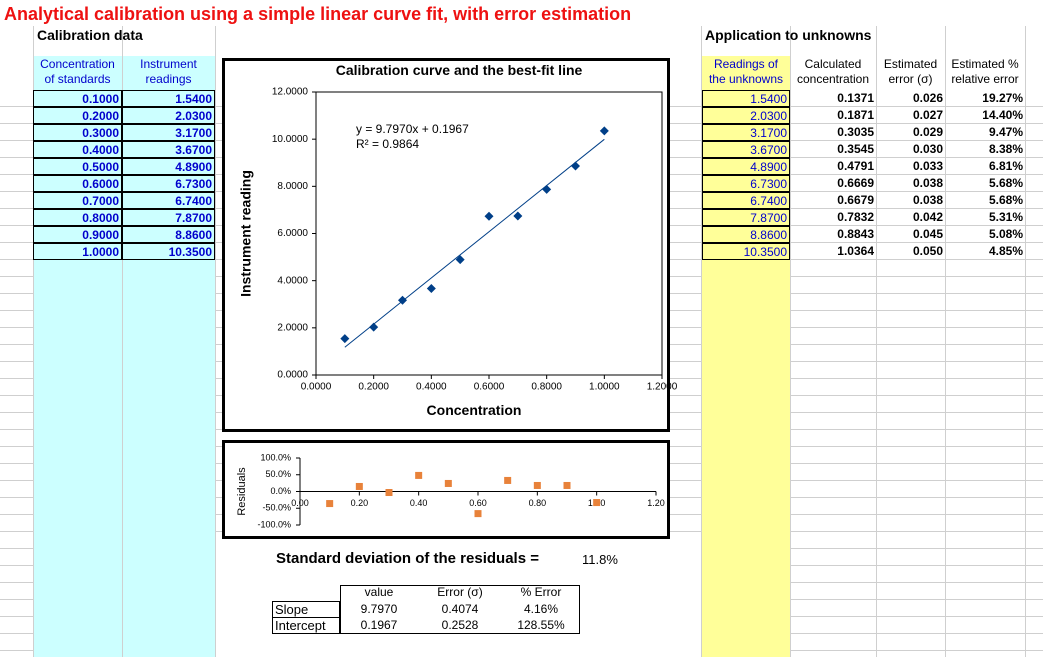  What do you see at coordinates (387, 144) in the screenshot?
I see `annotation: R² = 0.9864` at bounding box center [387, 144].